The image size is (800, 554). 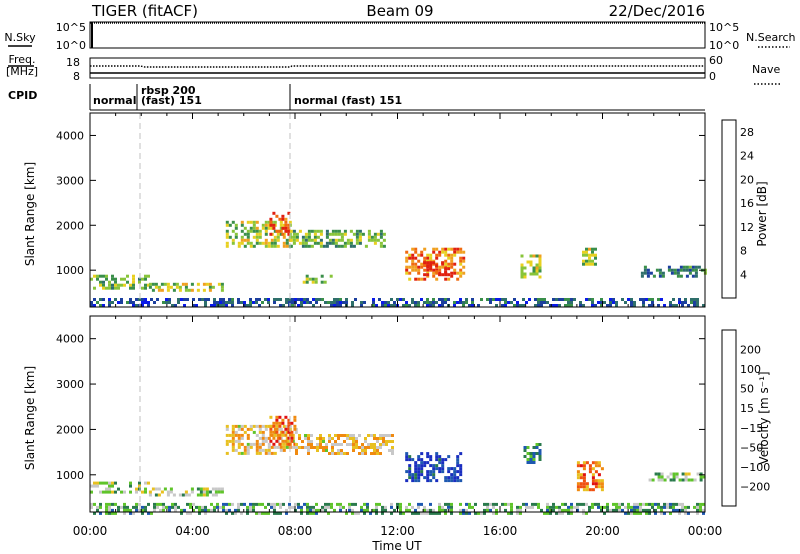 What do you see at coordinates (76, 76) in the screenshot?
I see `freq-tick-low: 8` at bounding box center [76, 76].